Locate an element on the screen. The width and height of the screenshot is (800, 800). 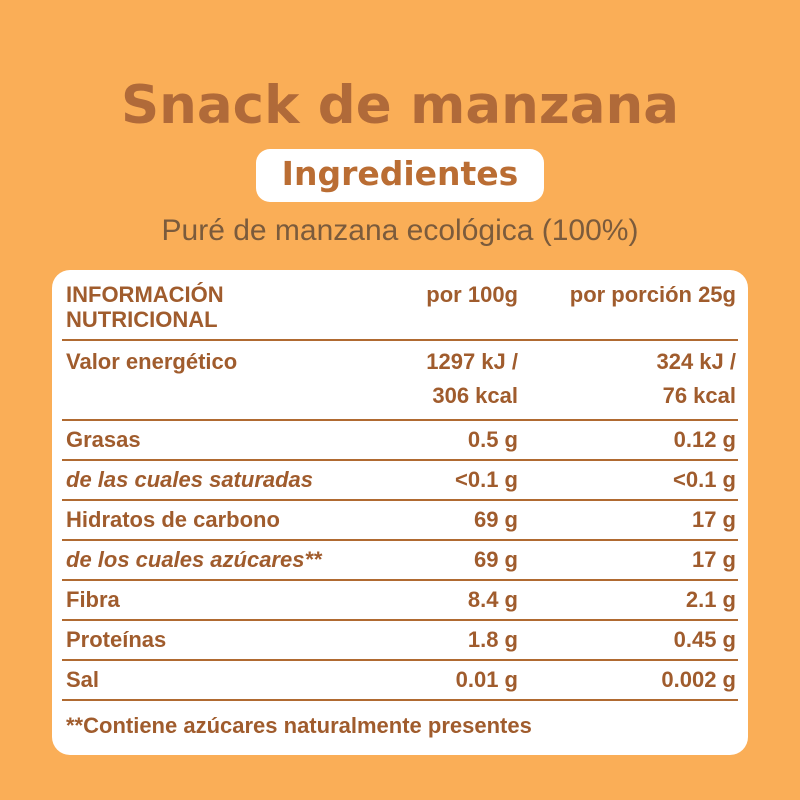
ingredients-badge-label: Ingredientes is located at coordinates (400, 173).